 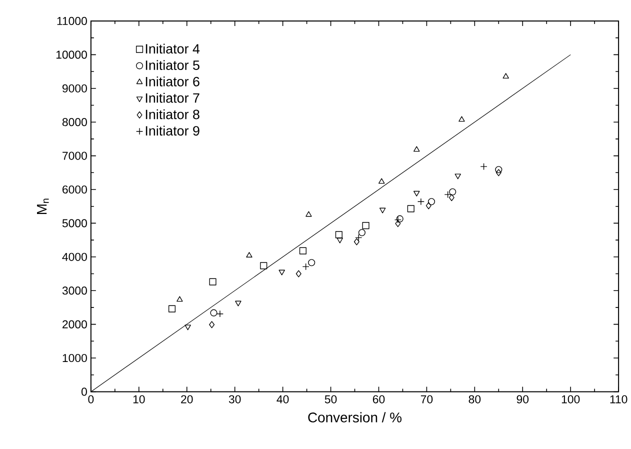 What do you see at coordinates (619, 399) in the screenshot?
I see `x-tick-label: 110` at bounding box center [619, 399].